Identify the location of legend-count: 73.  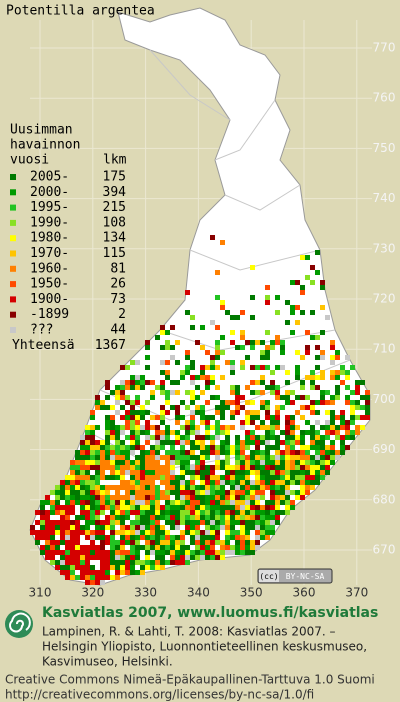
(118, 299).